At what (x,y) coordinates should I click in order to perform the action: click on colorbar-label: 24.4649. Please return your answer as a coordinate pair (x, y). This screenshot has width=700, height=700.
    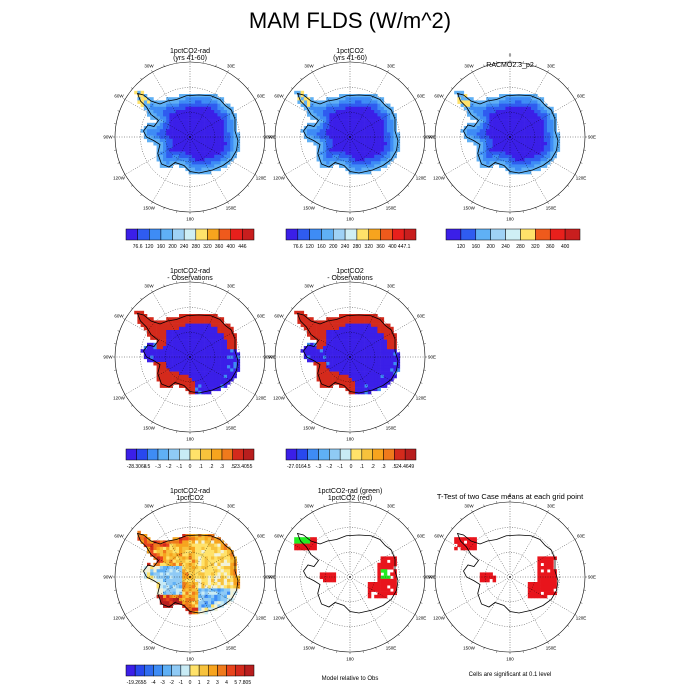
    Looking at the image, I should click on (405, 467).